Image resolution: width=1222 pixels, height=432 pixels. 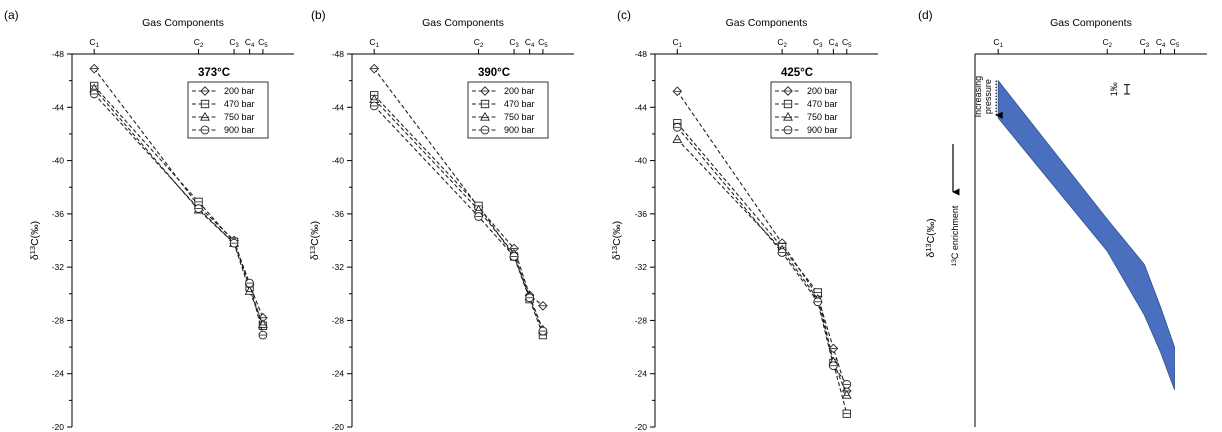 What do you see at coordinates (797, 73) in the screenshot?
I see `temperature-label: 425°C` at bounding box center [797, 73].